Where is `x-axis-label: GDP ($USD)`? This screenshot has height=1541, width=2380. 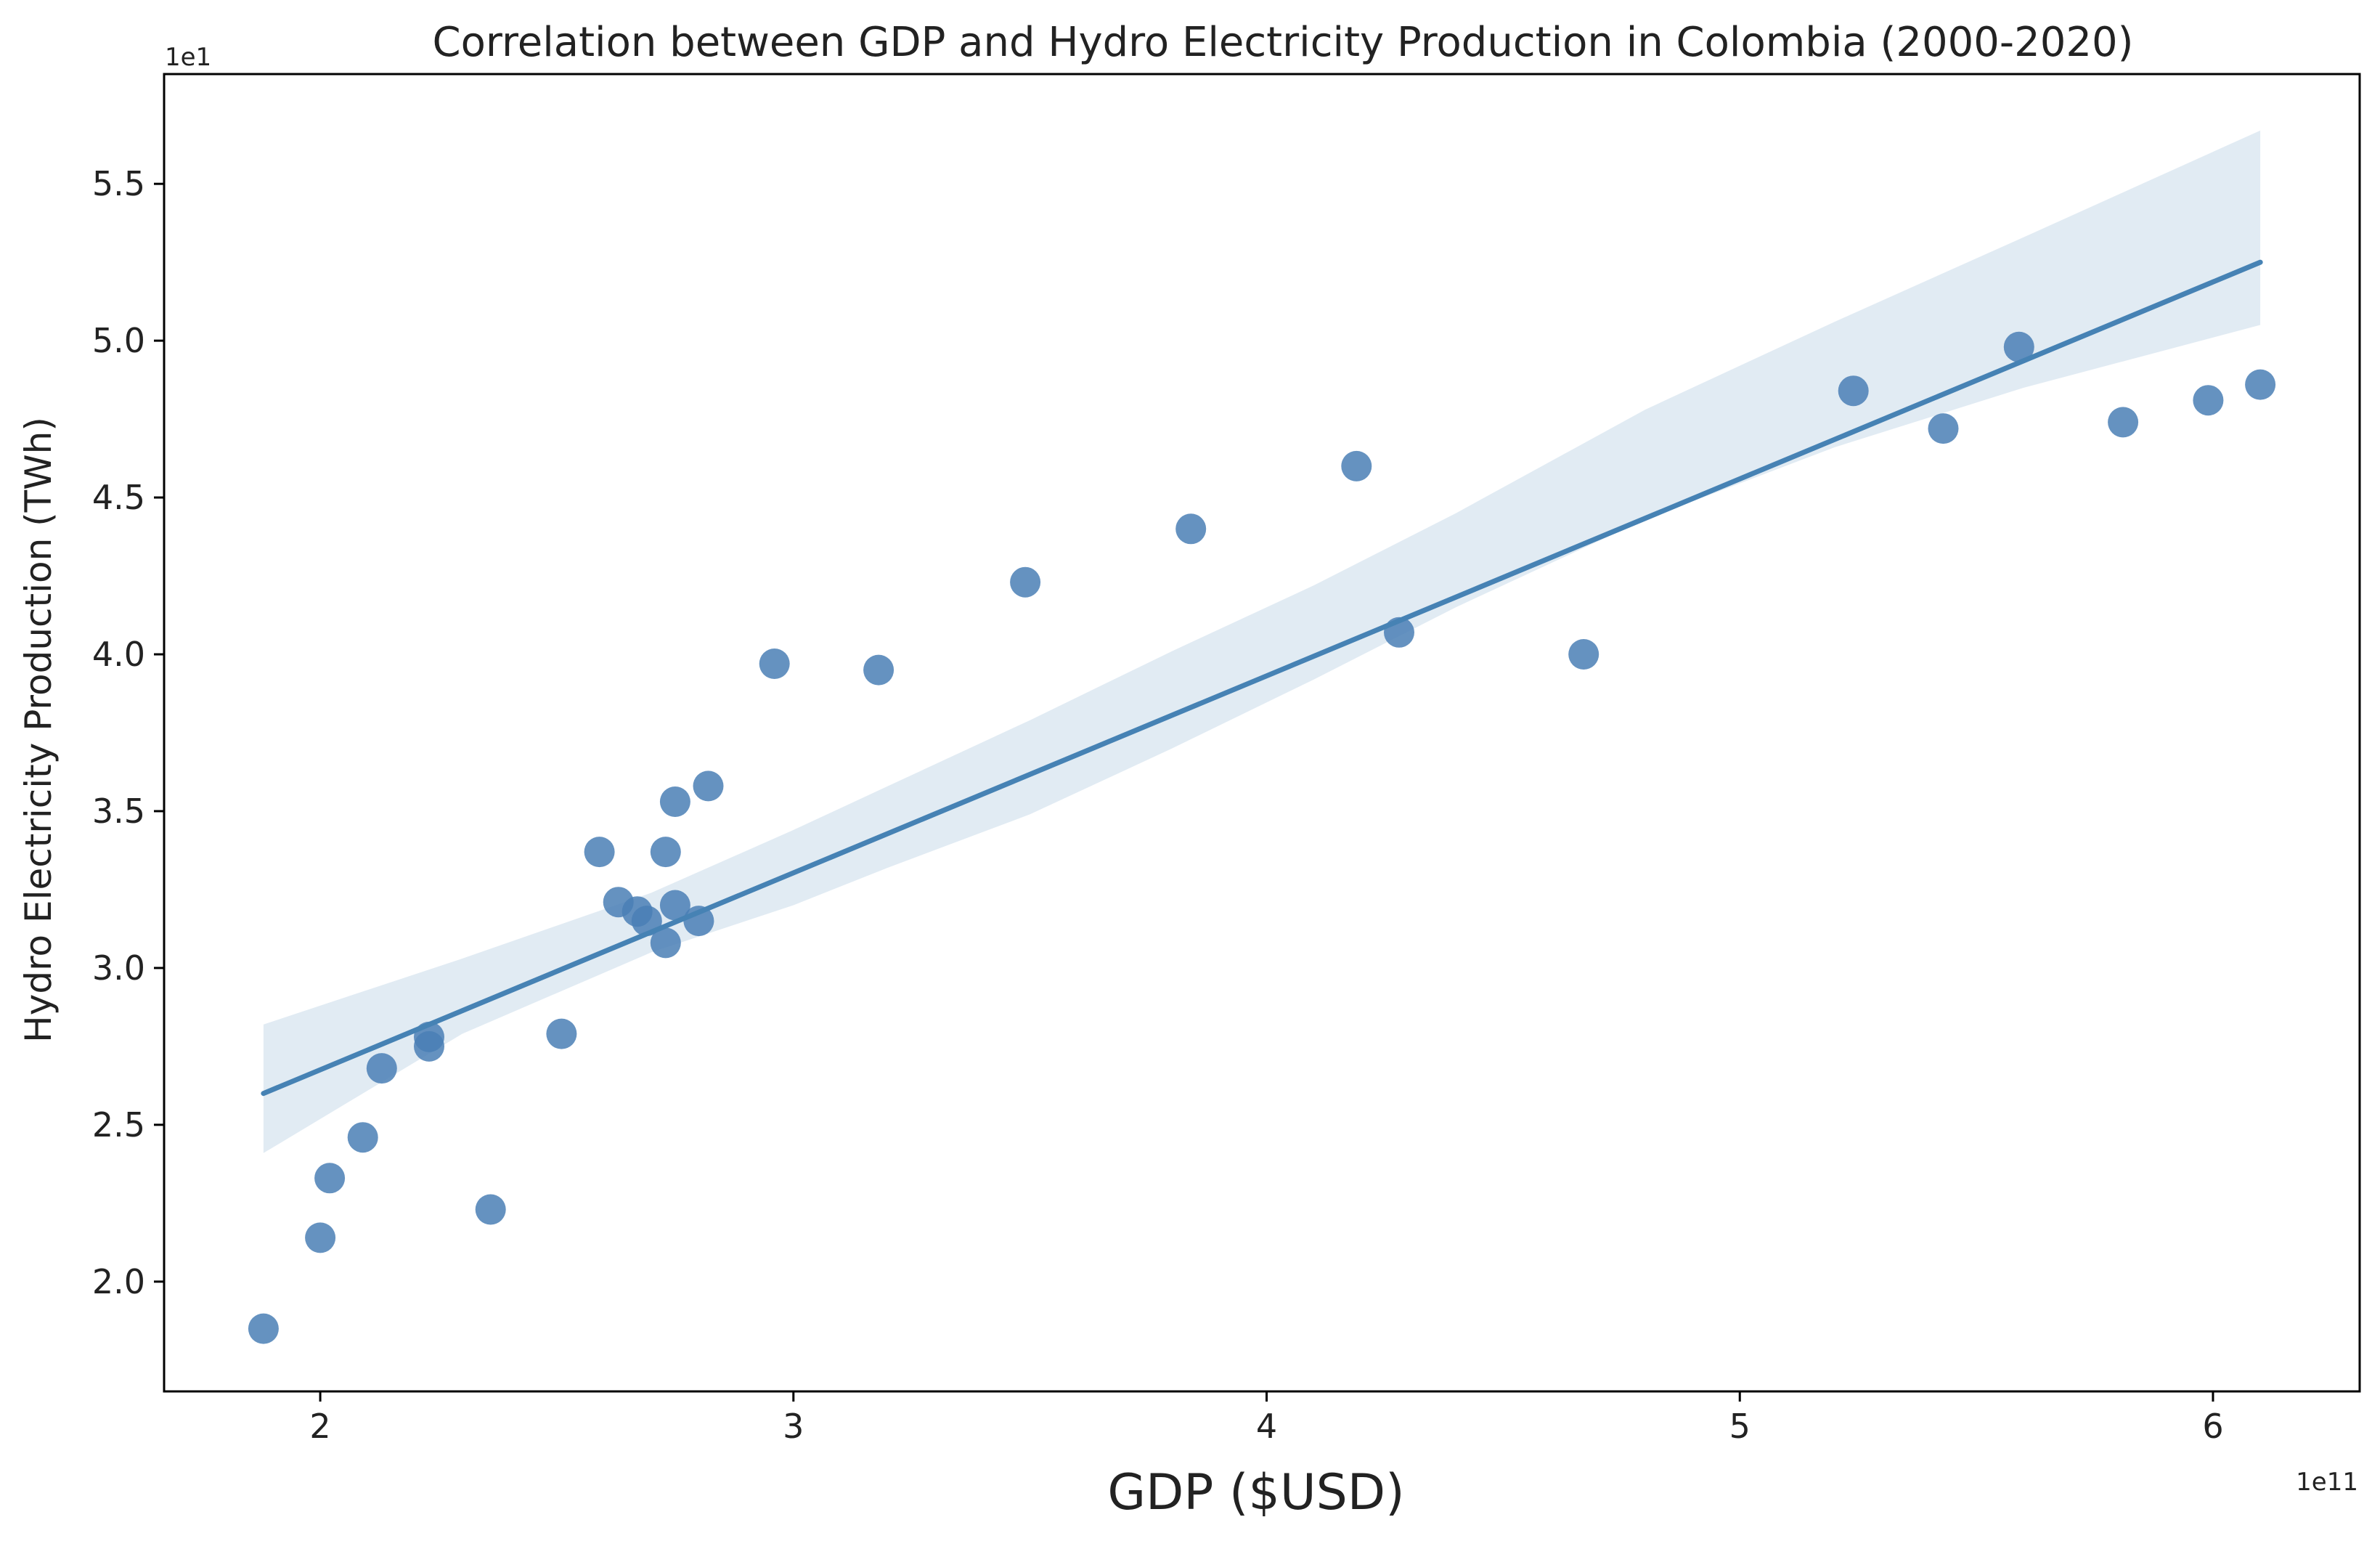
x-axis-label: GDP ($USD) is located at coordinates (1256, 1492).